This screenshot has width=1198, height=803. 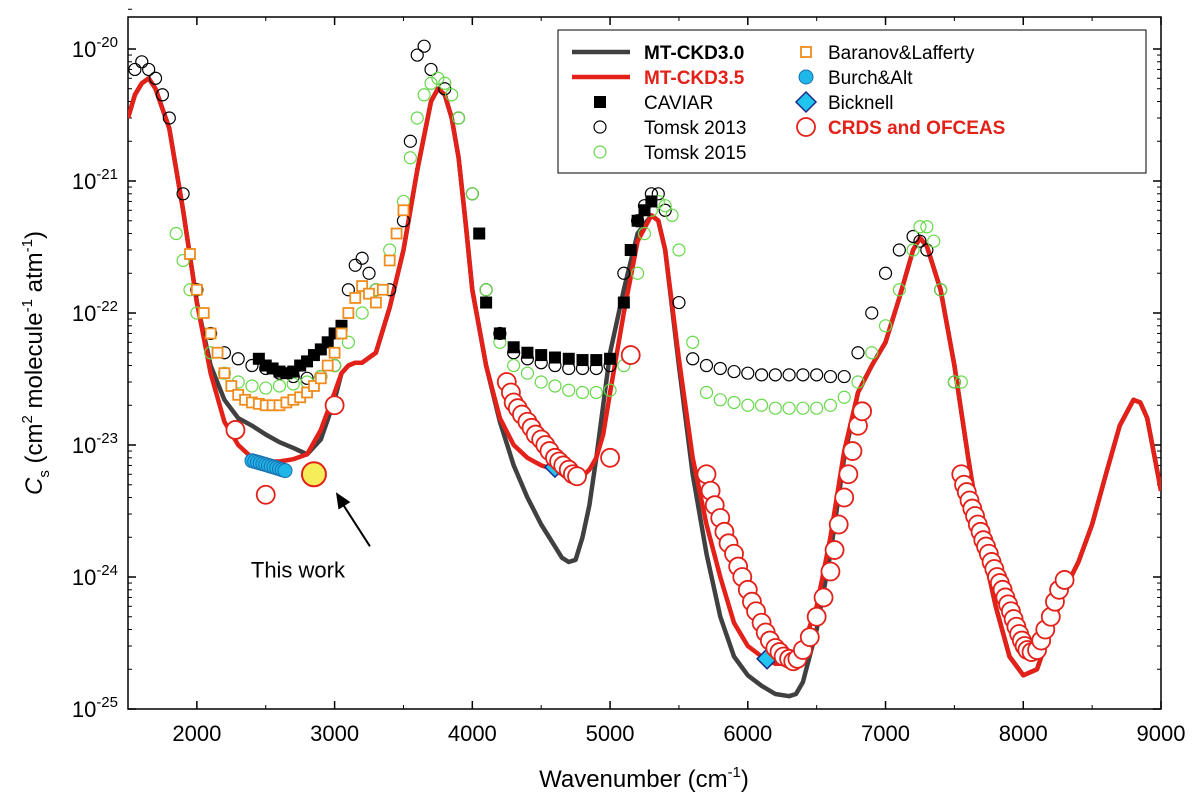 What do you see at coordinates (1161, 733) in the screenshot?
I see `x-tick-label: 9000` at bounding box center [1161, 733].